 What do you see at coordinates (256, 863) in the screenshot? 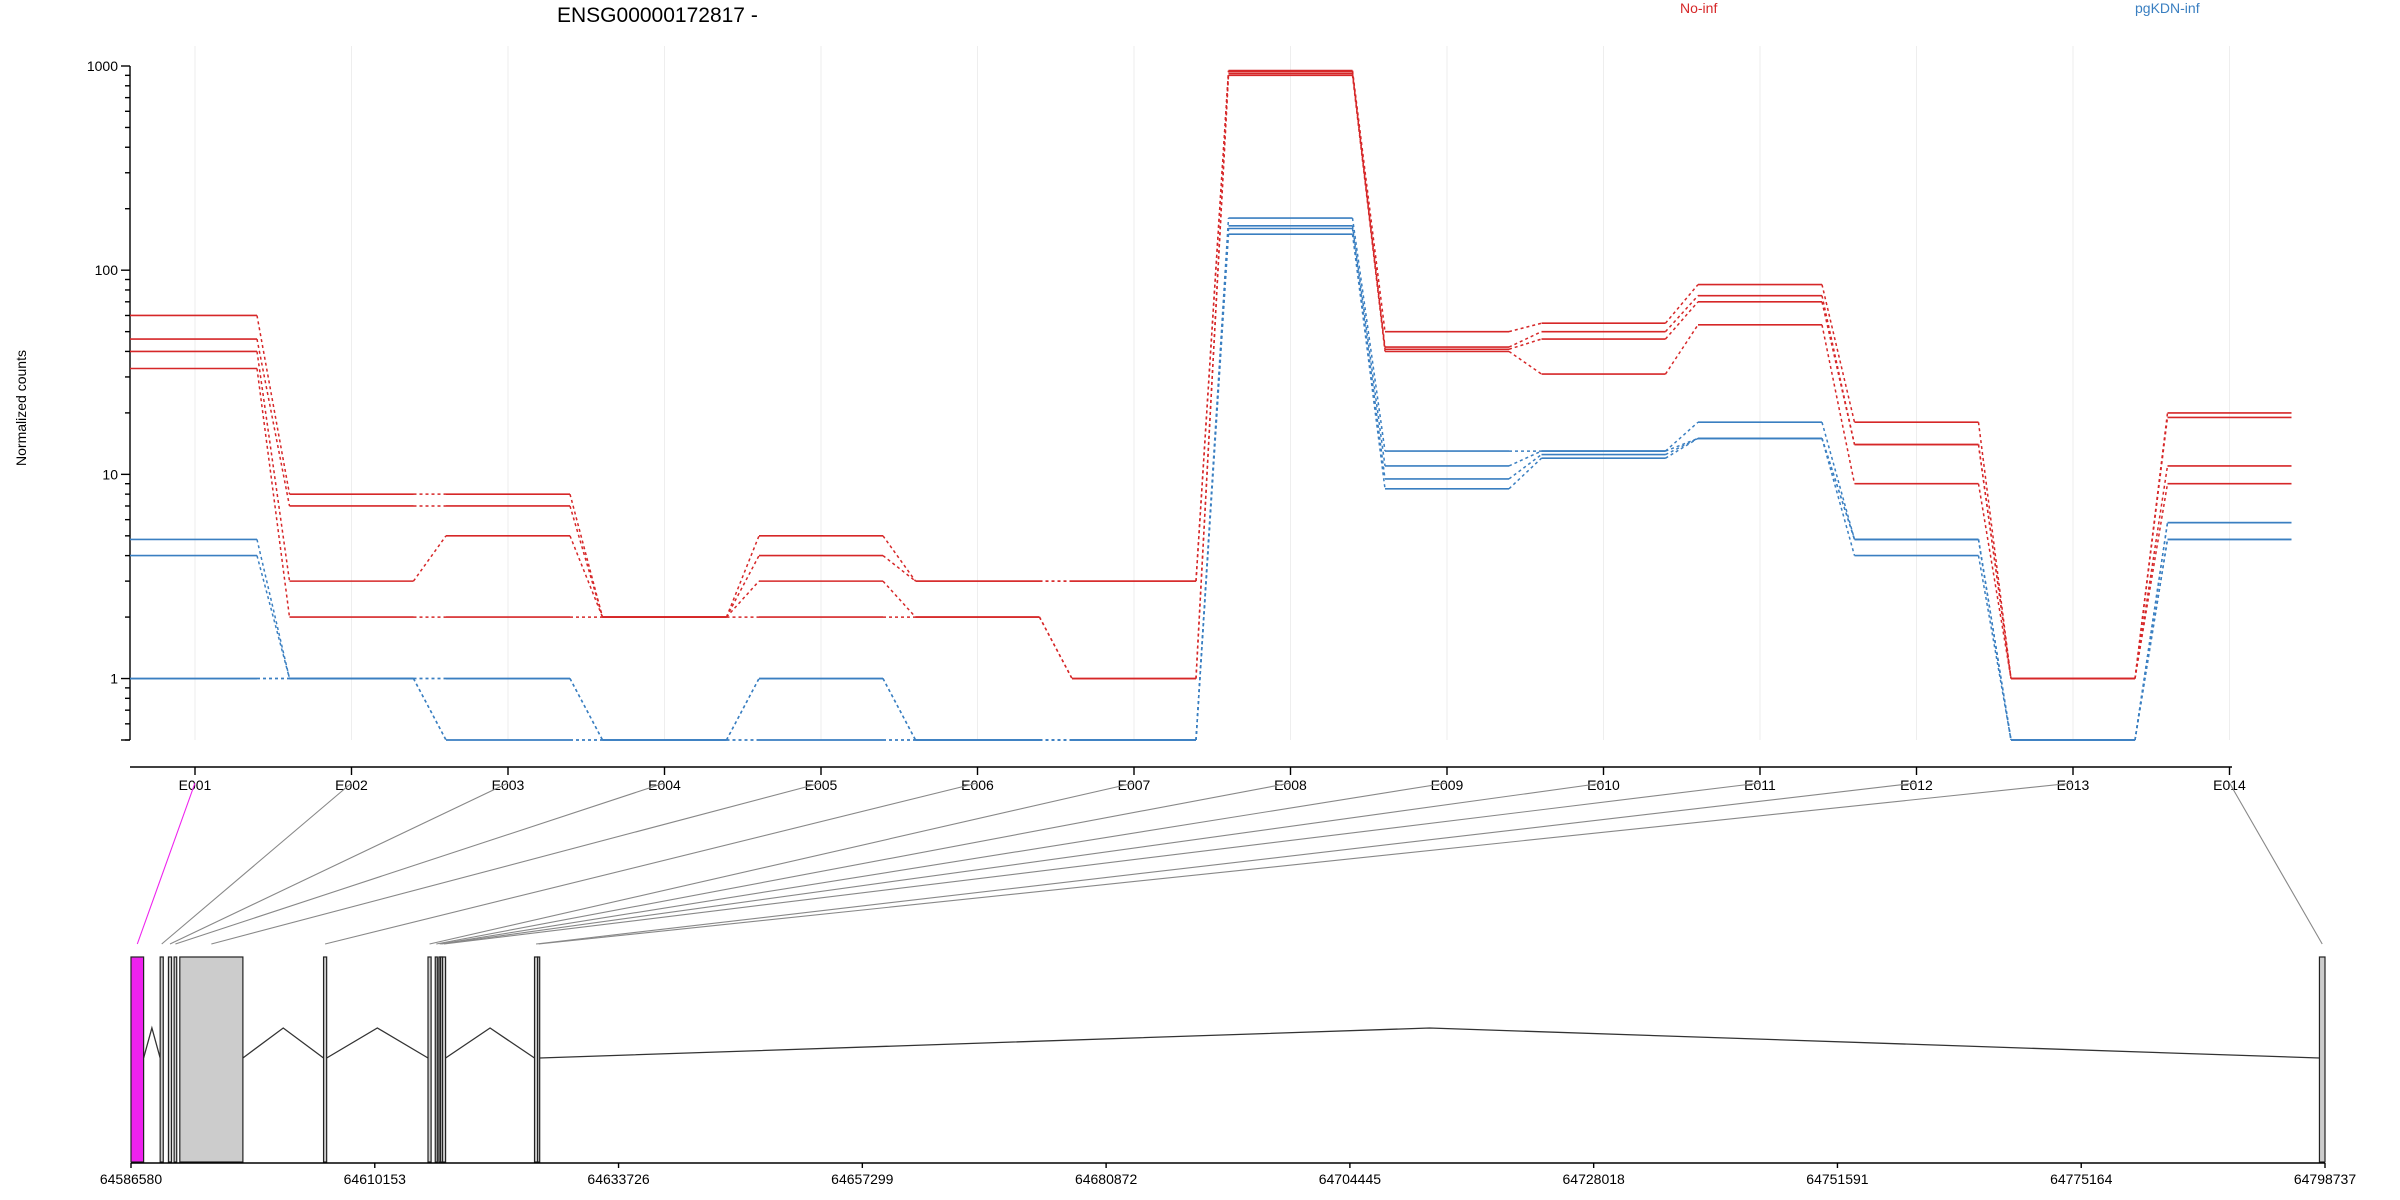
I see `connector-E002` at bounding box center [256, 863].